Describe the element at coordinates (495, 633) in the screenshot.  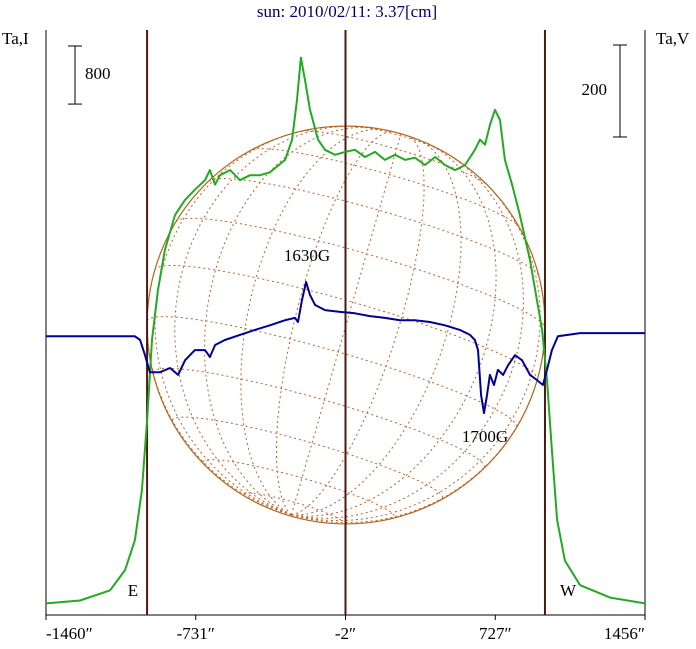
I see `x-tick-label: 727″` at that location.